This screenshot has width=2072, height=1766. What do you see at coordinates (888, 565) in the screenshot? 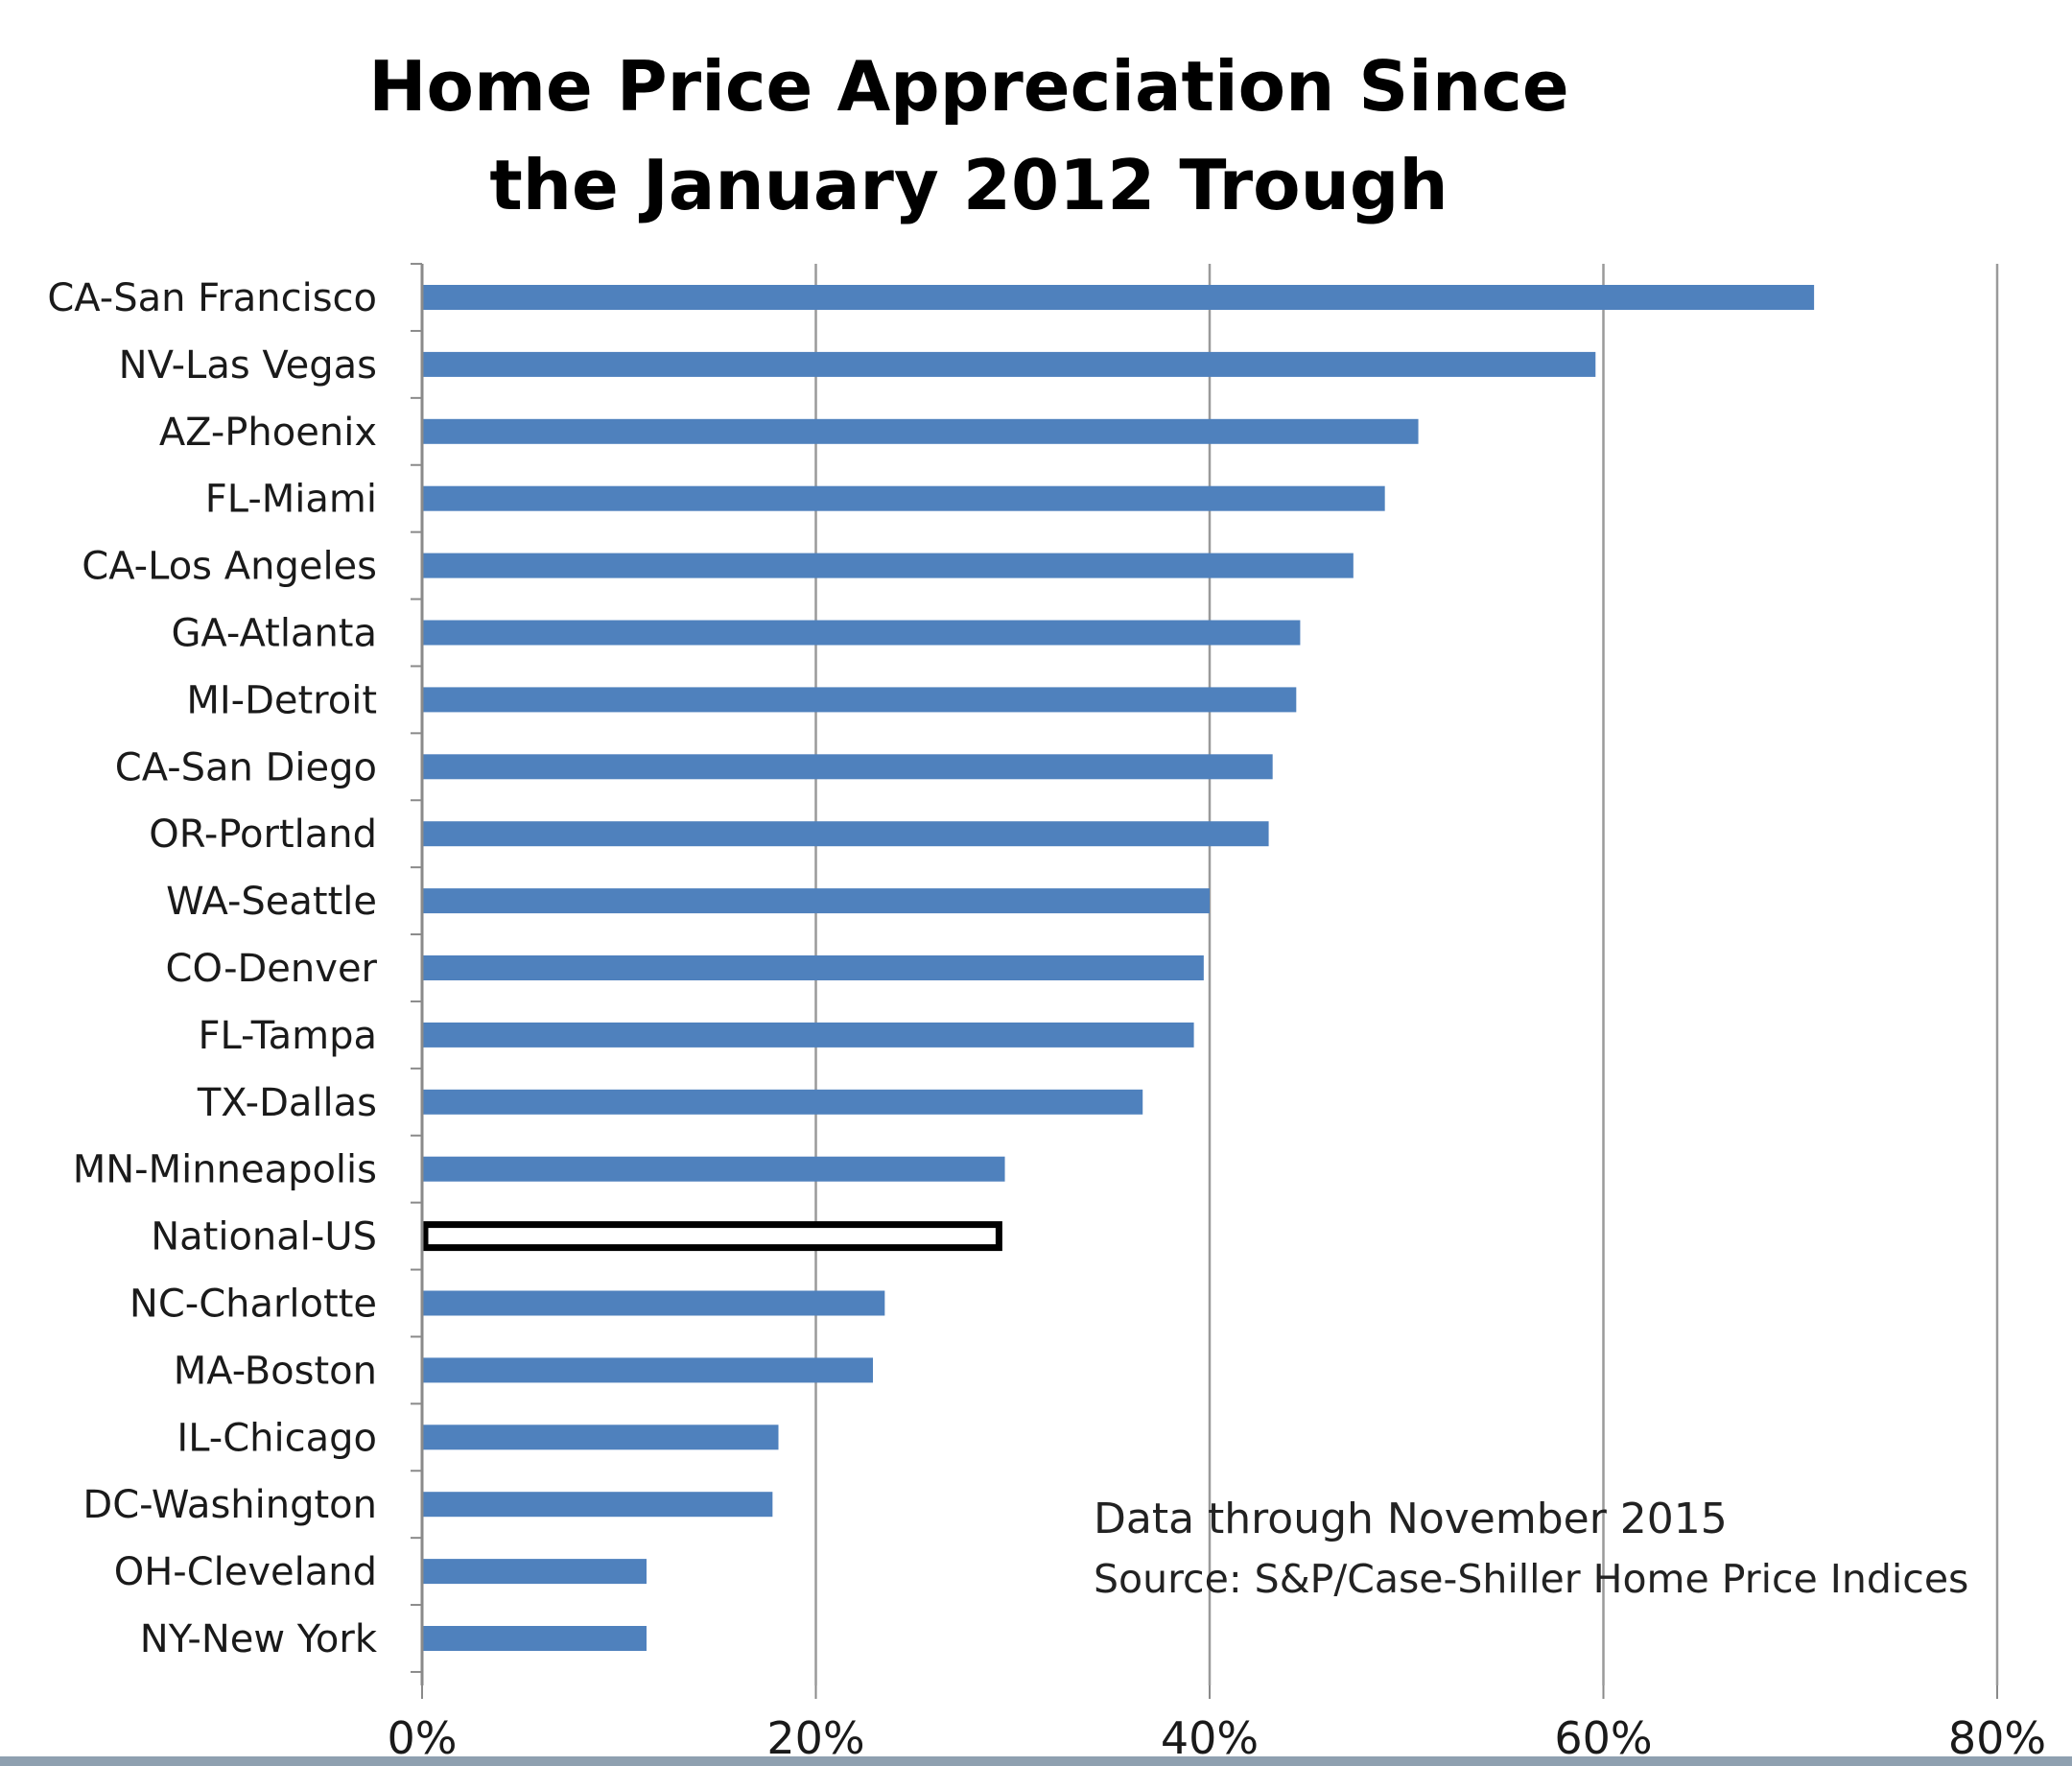
I see `bar-ca-los-angeles` at bounding box center [888, 565].